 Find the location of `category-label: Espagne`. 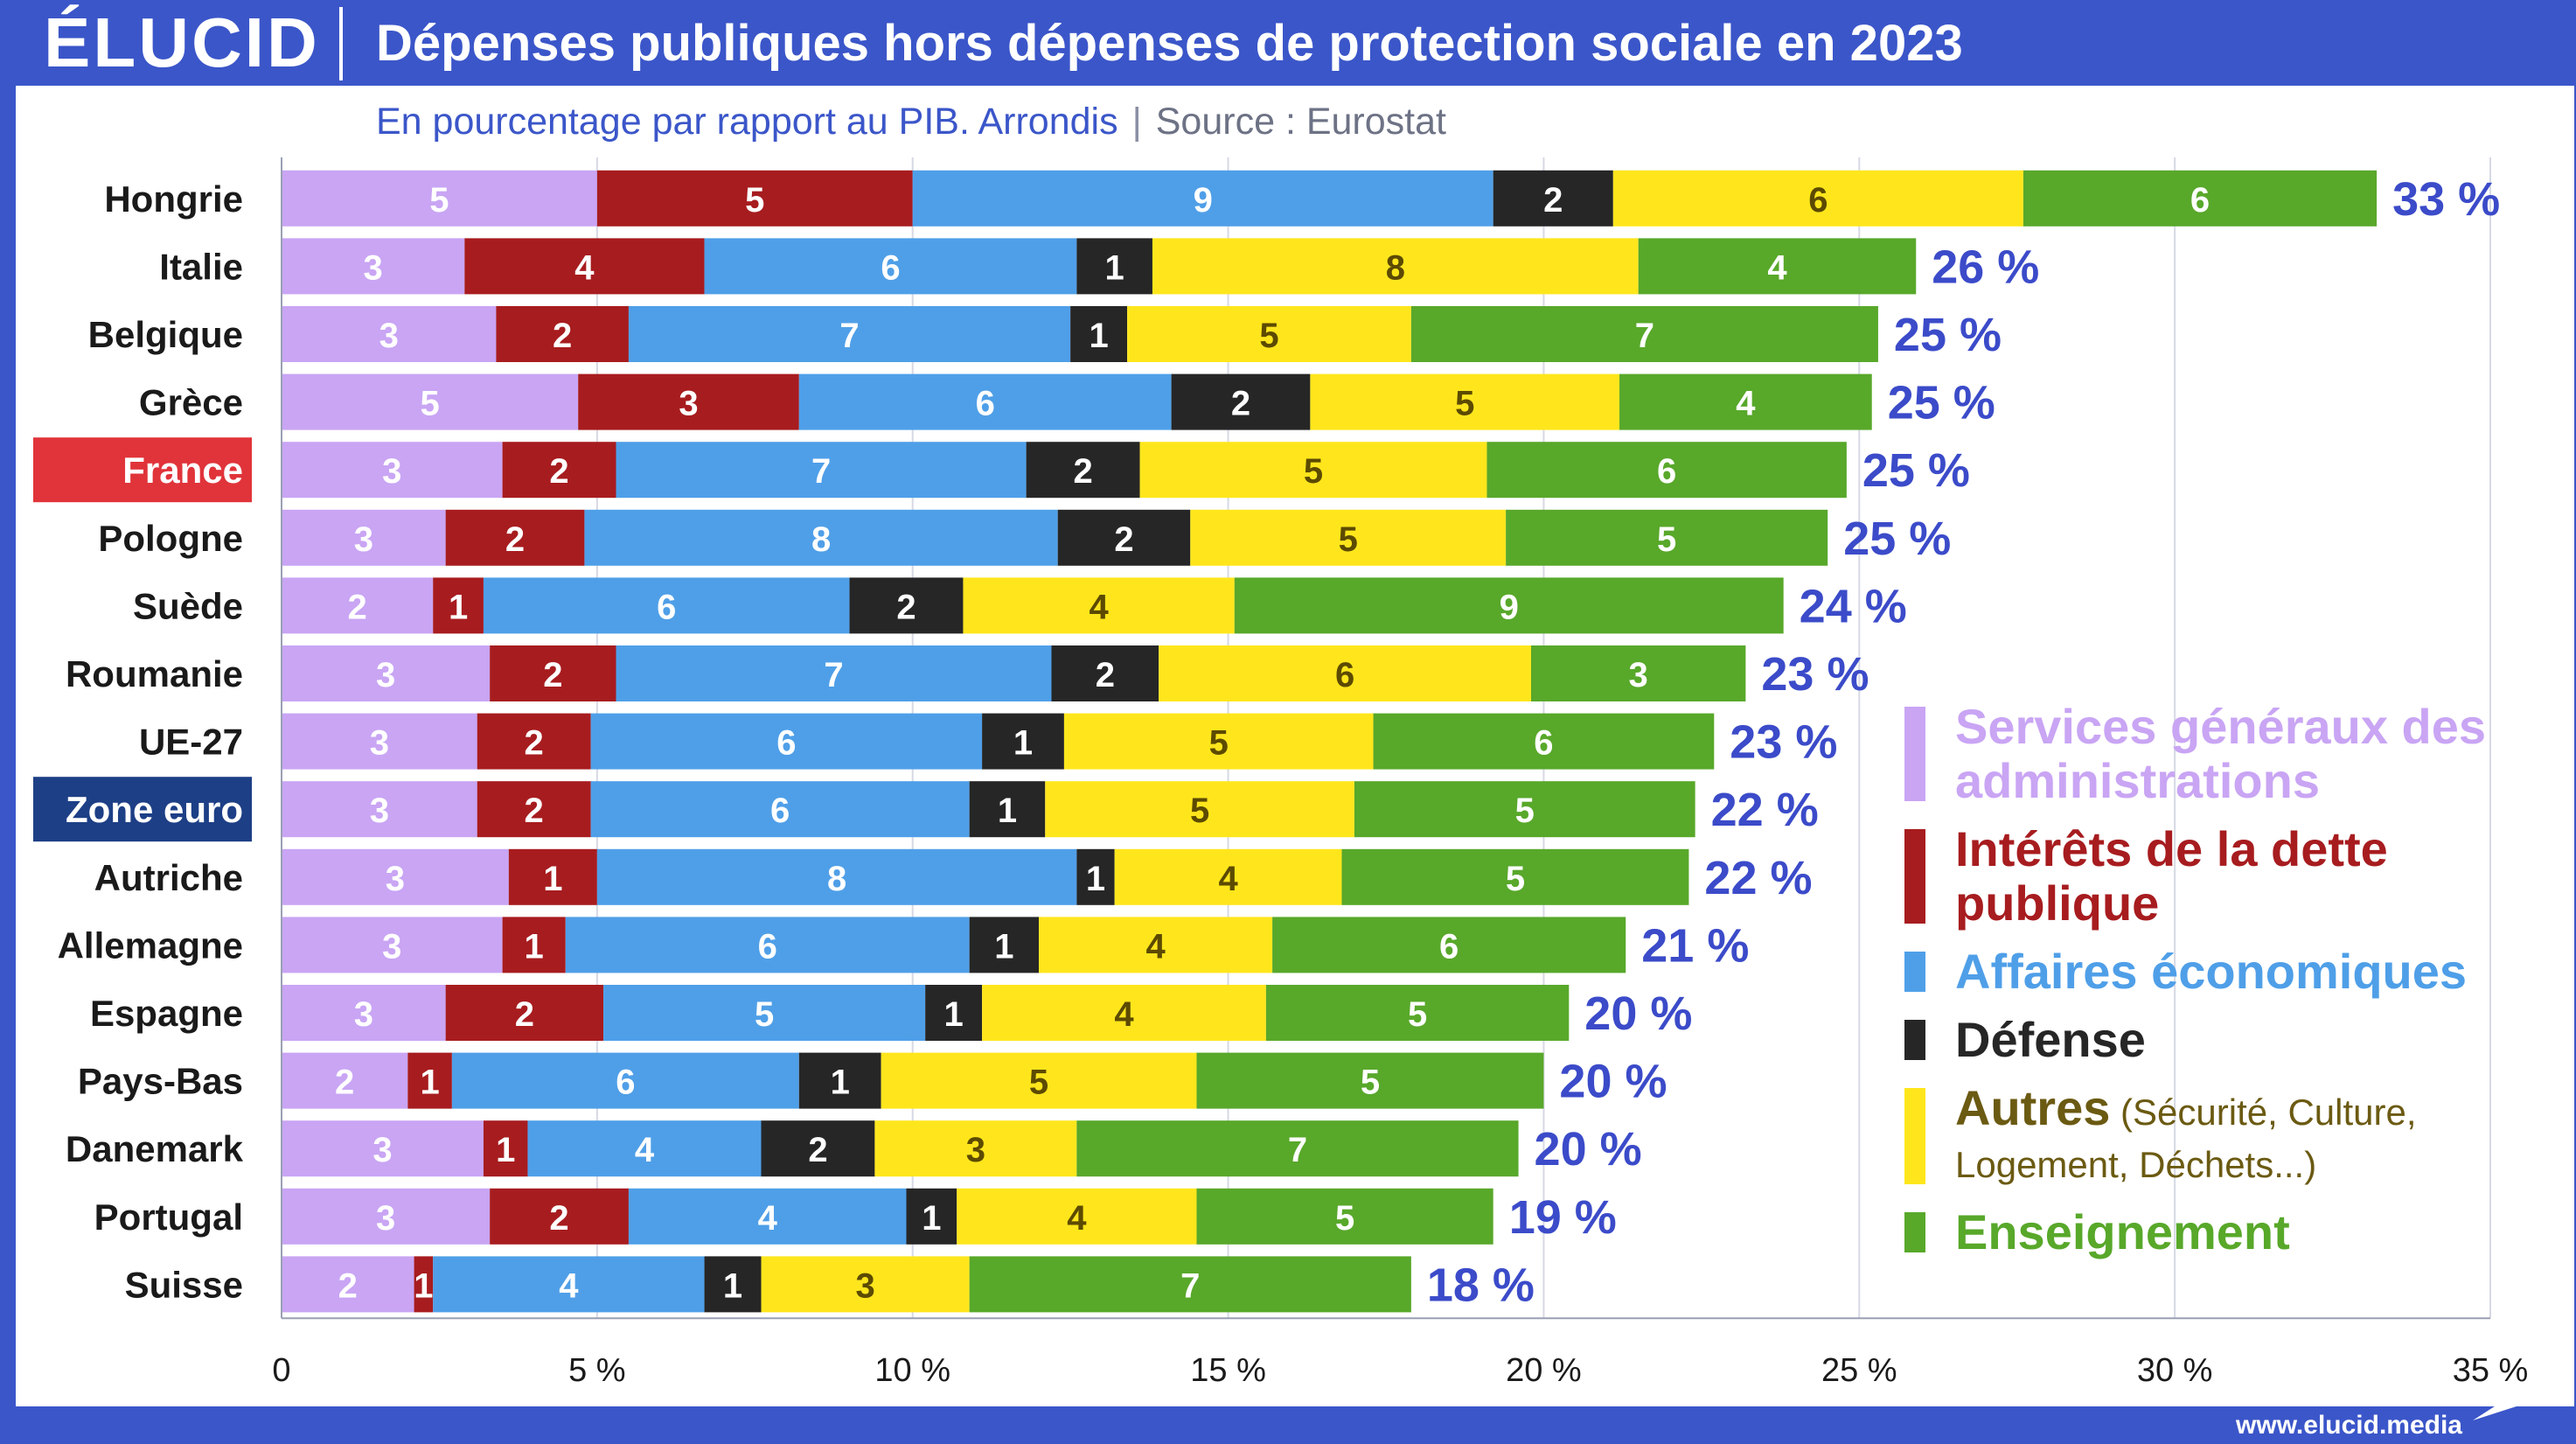

category-label: Espagne is located at coordinates (166, 1014).